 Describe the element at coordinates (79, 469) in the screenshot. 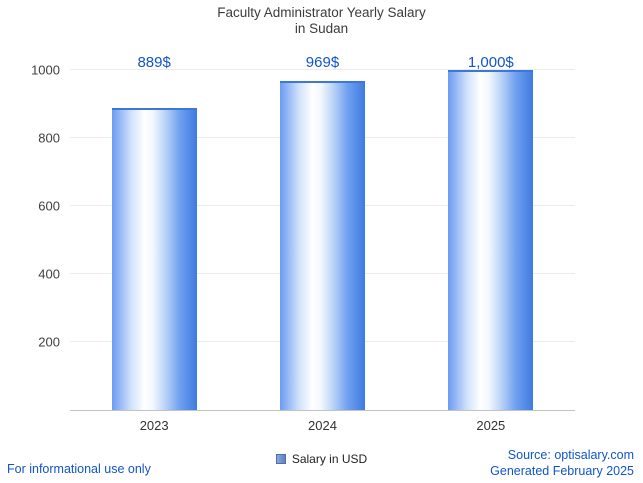

I see `disclaimer-text: For informational use only` at that location.